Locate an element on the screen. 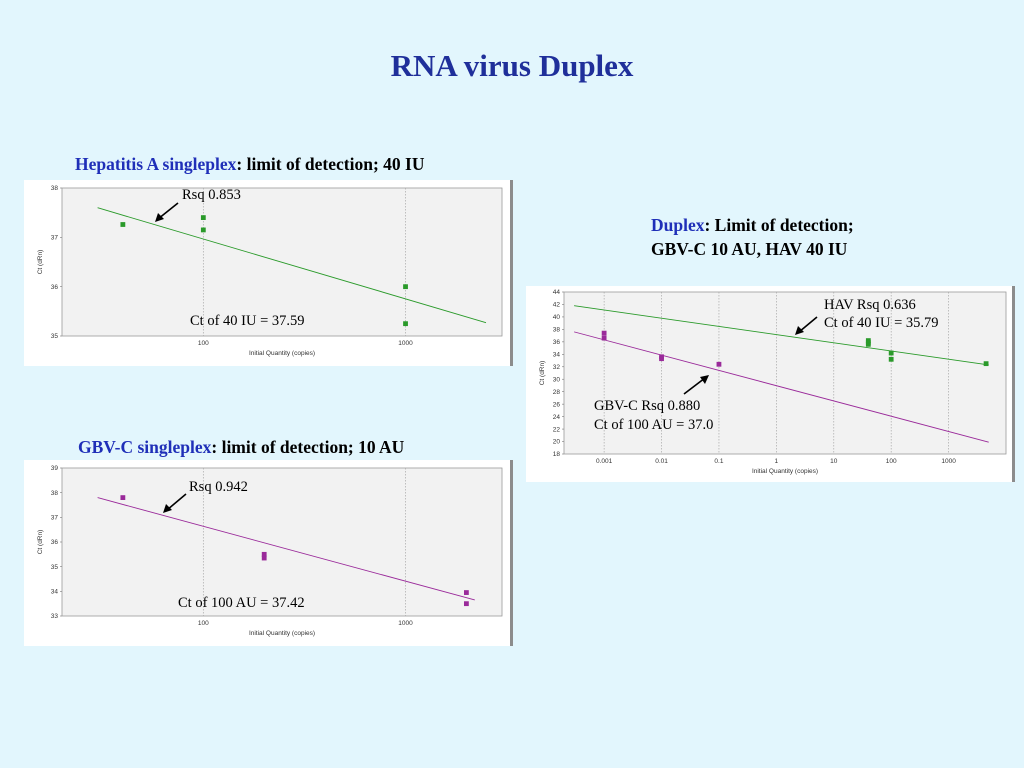 The width and height of the screenshot is (1024, 768). y-tick-label: 30 is located at coordinates (557, 379).